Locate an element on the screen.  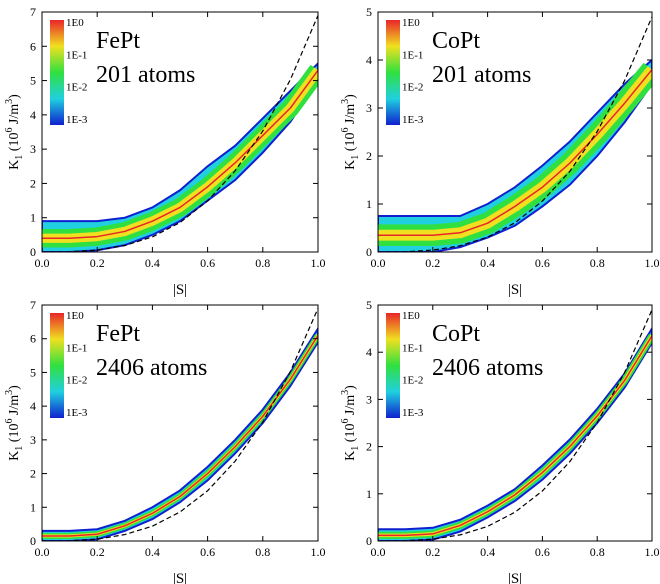
panel-title: FePt is located at coordinates (118, 41).